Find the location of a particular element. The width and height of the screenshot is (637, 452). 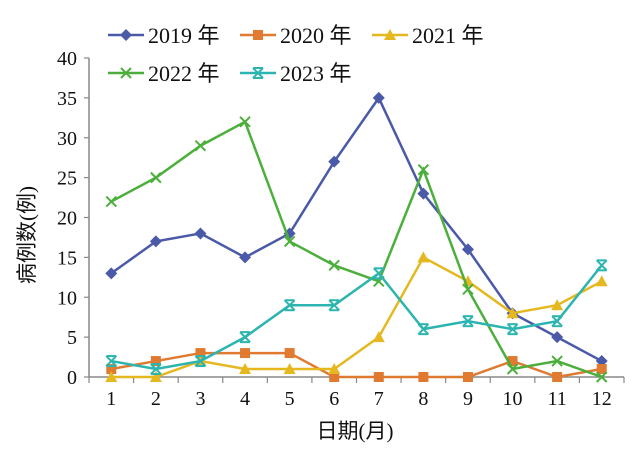

y-tick-label: 15 is located at coordinates (67, 258).